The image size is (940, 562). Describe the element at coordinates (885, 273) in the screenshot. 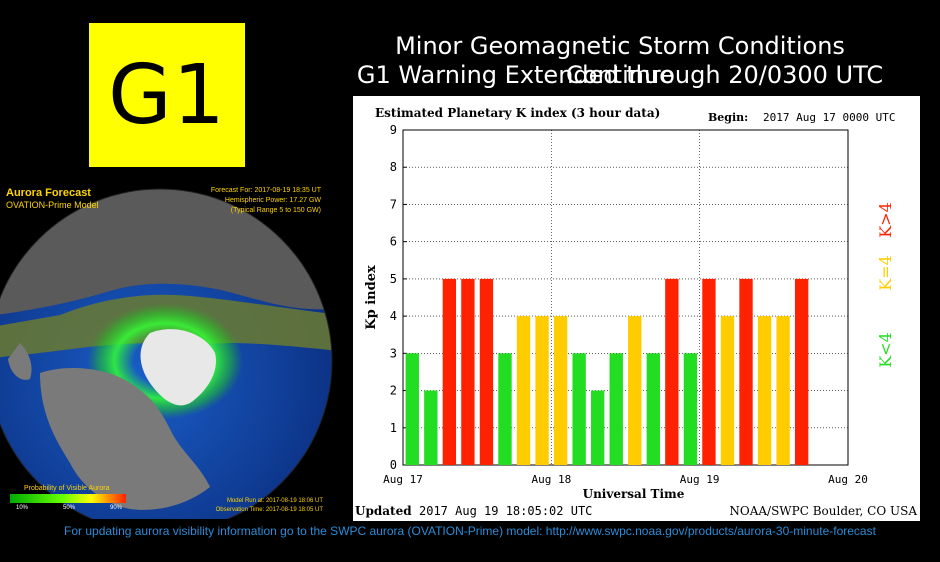

I see `legend-entry: K=4` at that location.